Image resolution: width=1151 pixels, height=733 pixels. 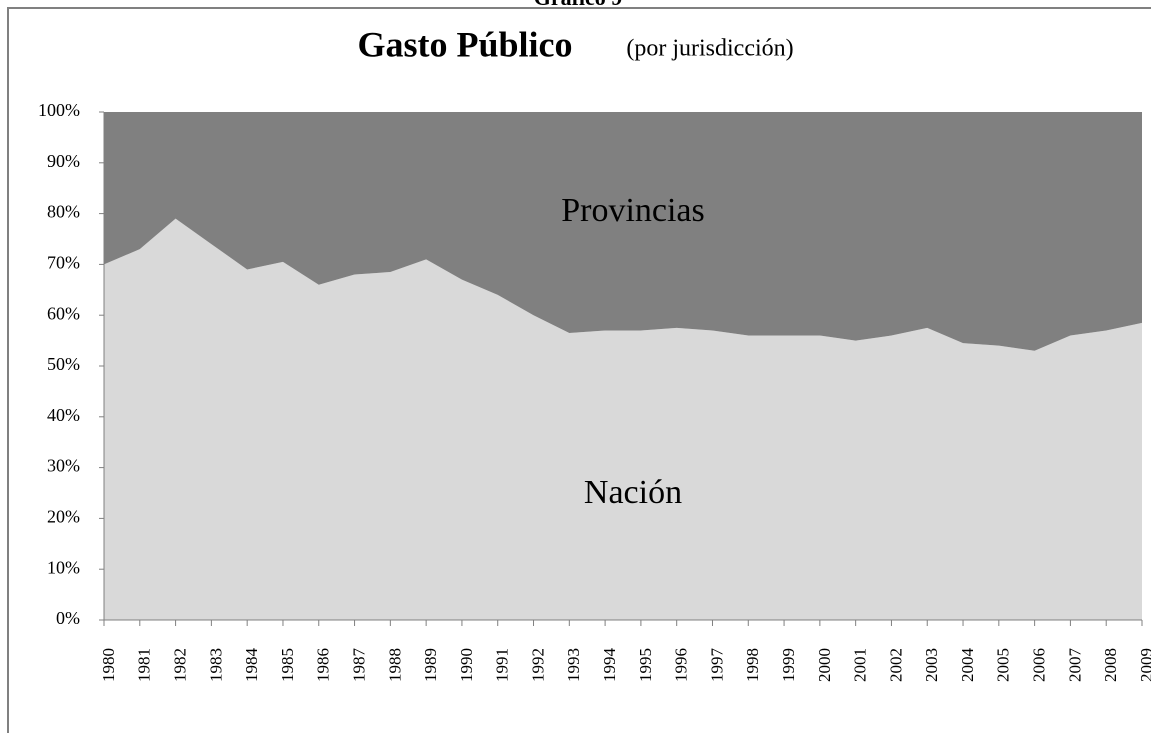 What do you see at coordinates (502, 665) in the screenshot?
I see `x-tick-label: 1991` at bounding box center [502, 665].